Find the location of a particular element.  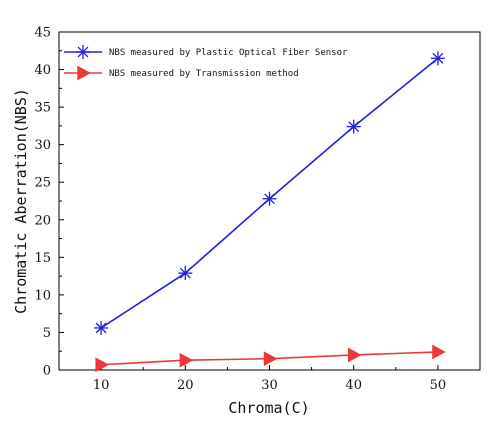

x-tick-label: 30 is located at coordinates (269, 385).